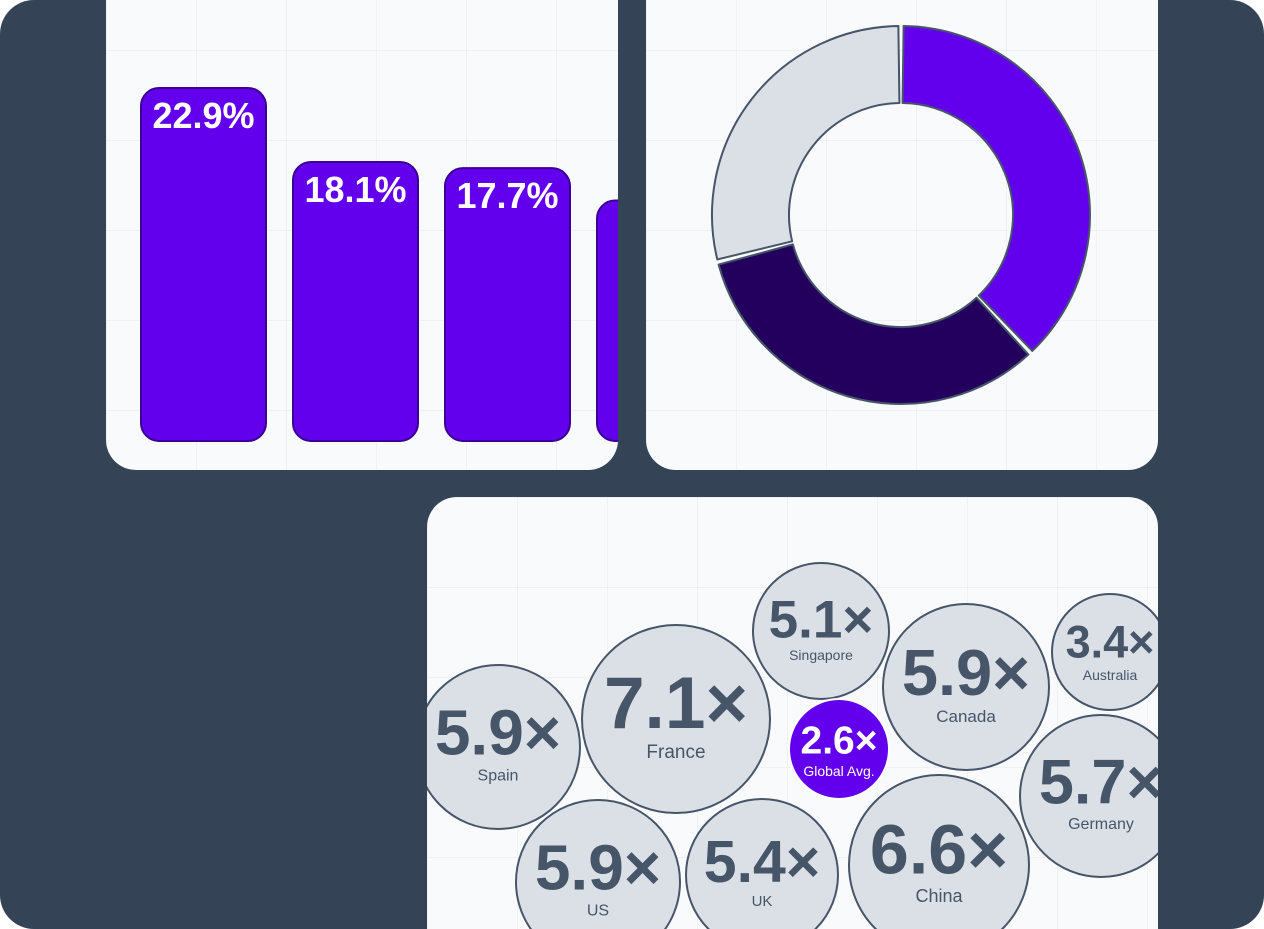 This screenshot has height=929, width=1264. I want to click on bubble-spain: 5.9×Spain, so click(504, 747).